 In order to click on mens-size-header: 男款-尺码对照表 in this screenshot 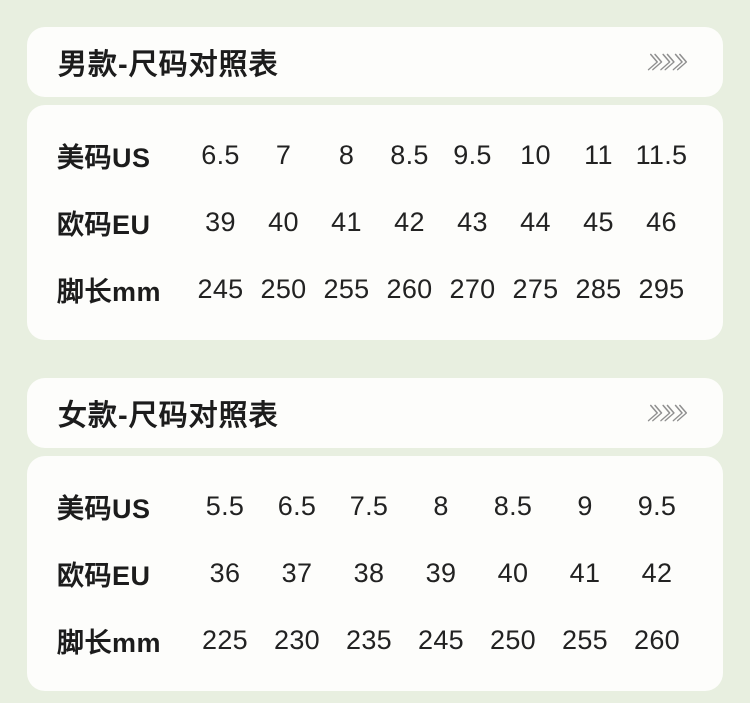, I will do `click(375, 62)`.